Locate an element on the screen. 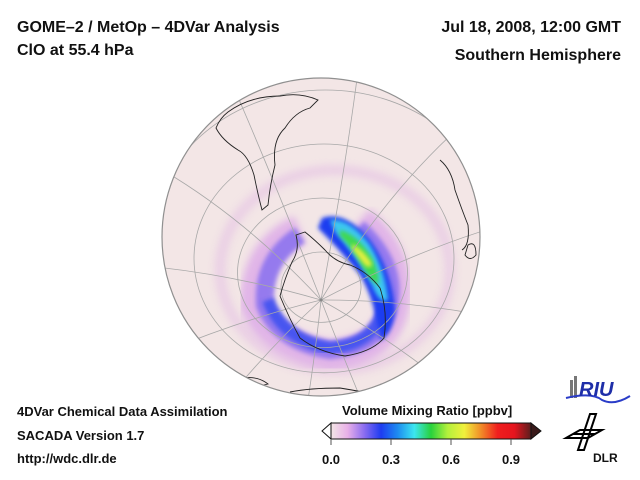 The height and width of the screenshot is (480, 640). title-line-1: GOME–2 / MetOp – 4DVar Analysis is located at coordinates (148, 27).